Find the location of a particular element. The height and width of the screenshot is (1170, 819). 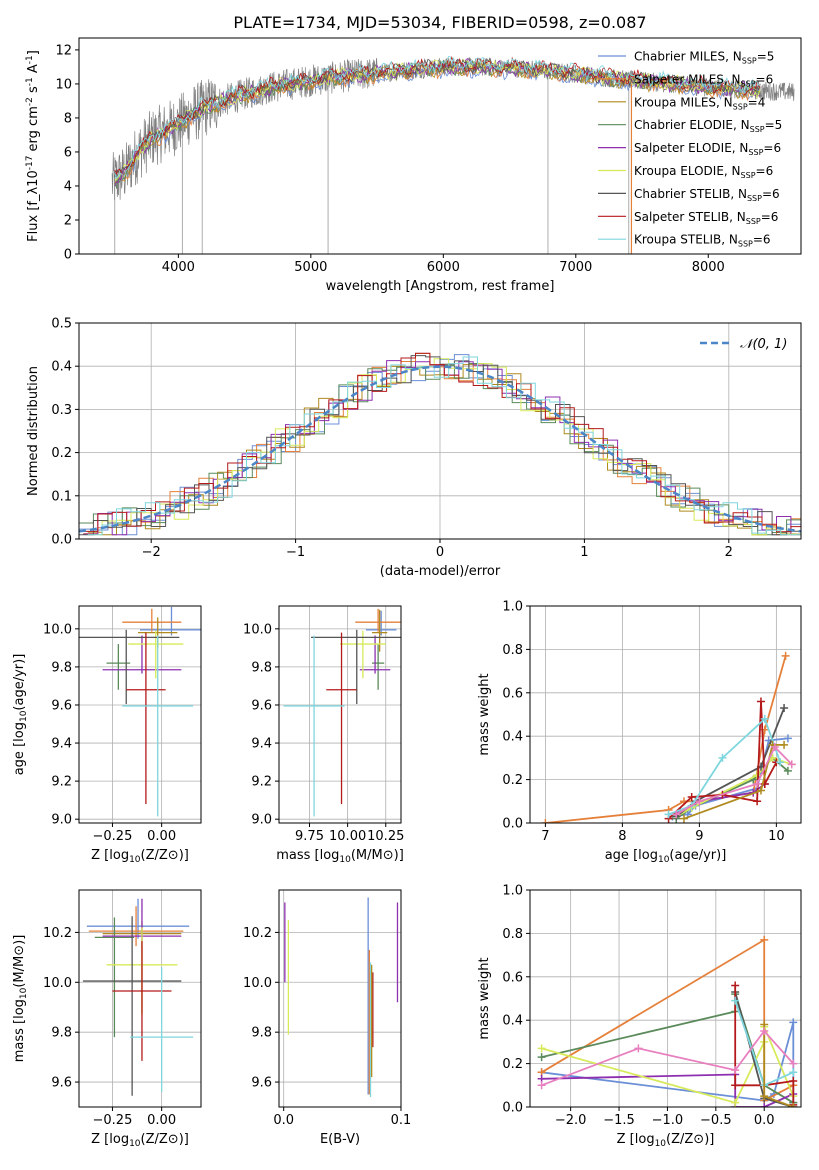

x-tick-label: −1 is located at coordinates (295, 552).